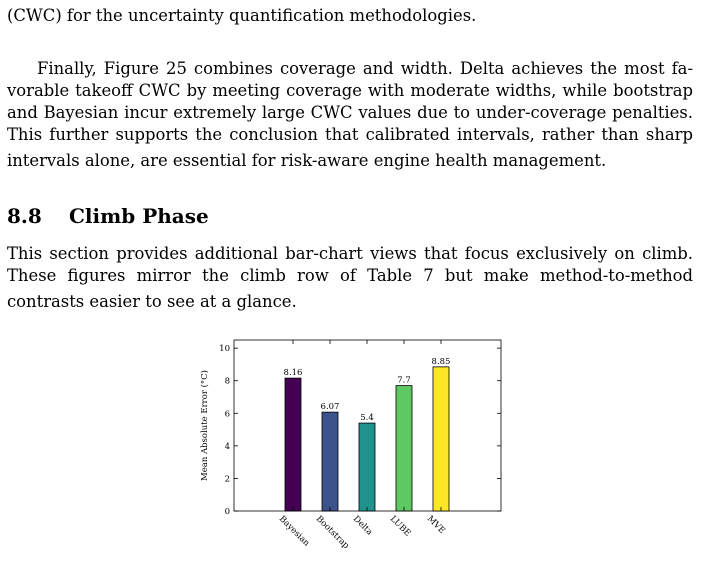 Image resolution: width=703 pixels, height=562 pixels. I want to click on text-line: contrasts easier to see at a glance., so click(152, 301).